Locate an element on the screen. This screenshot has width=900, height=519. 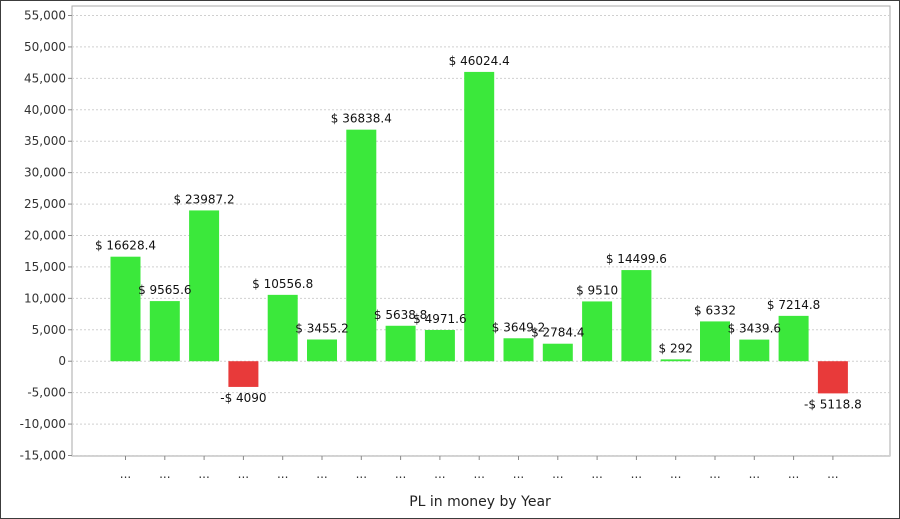
y-tick-label: 5,000 is located at coordinates (49, 330).